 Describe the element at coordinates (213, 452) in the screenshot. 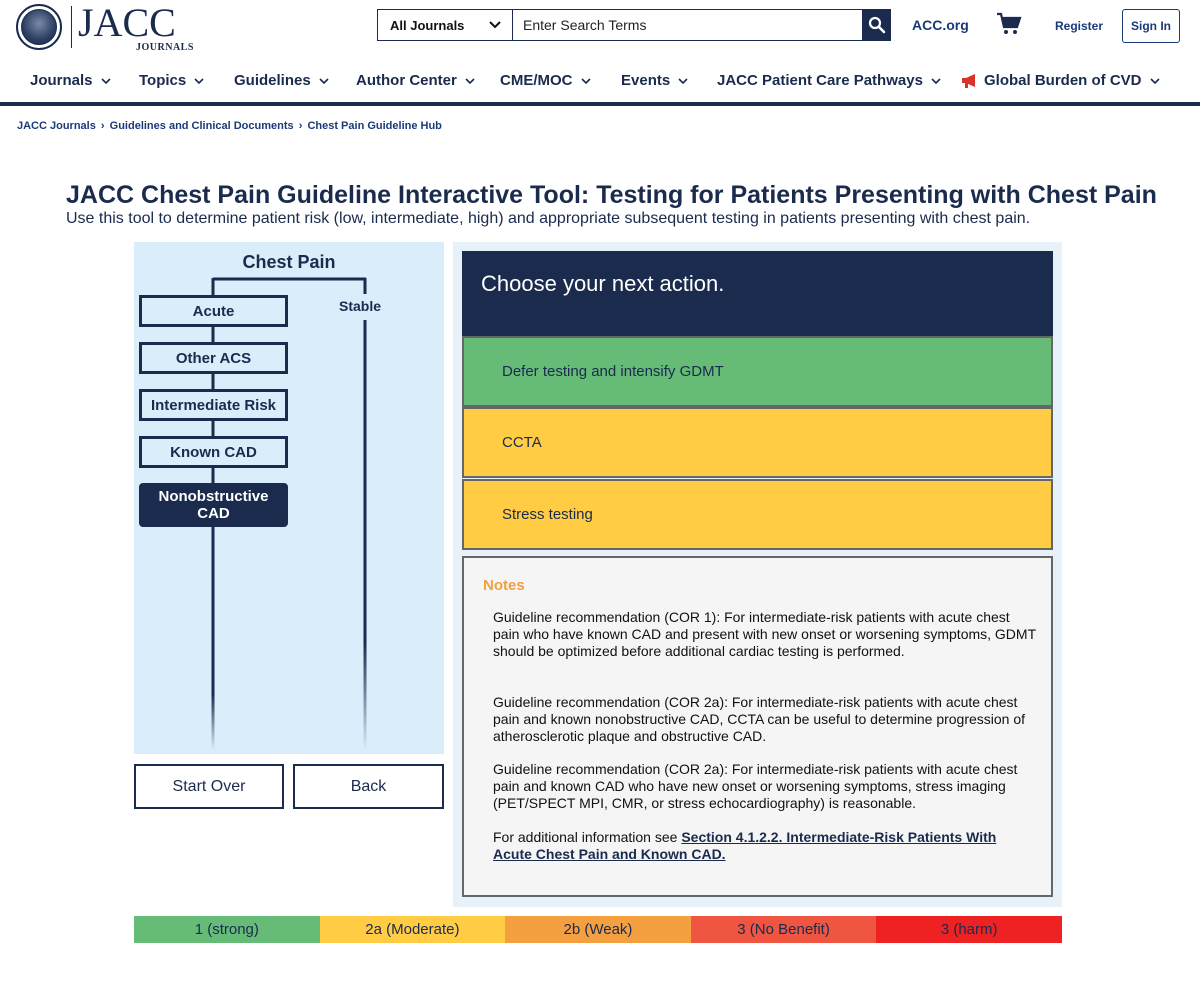

I see `flow-step-known-cad: Known CAD` at that location.